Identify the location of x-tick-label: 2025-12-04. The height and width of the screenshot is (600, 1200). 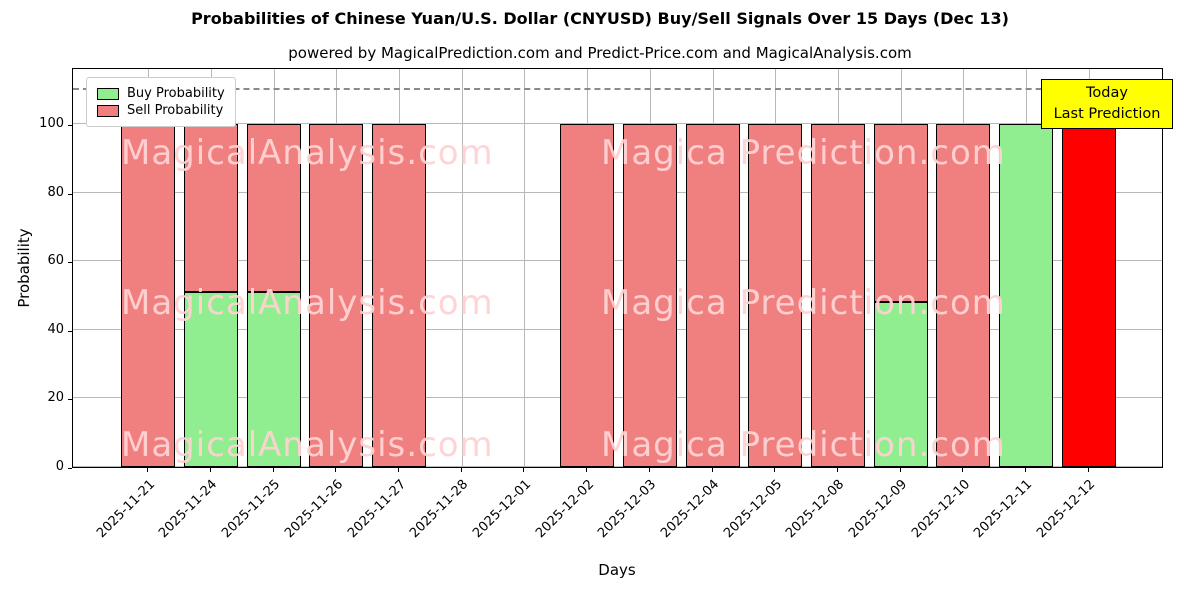
(690, 509).